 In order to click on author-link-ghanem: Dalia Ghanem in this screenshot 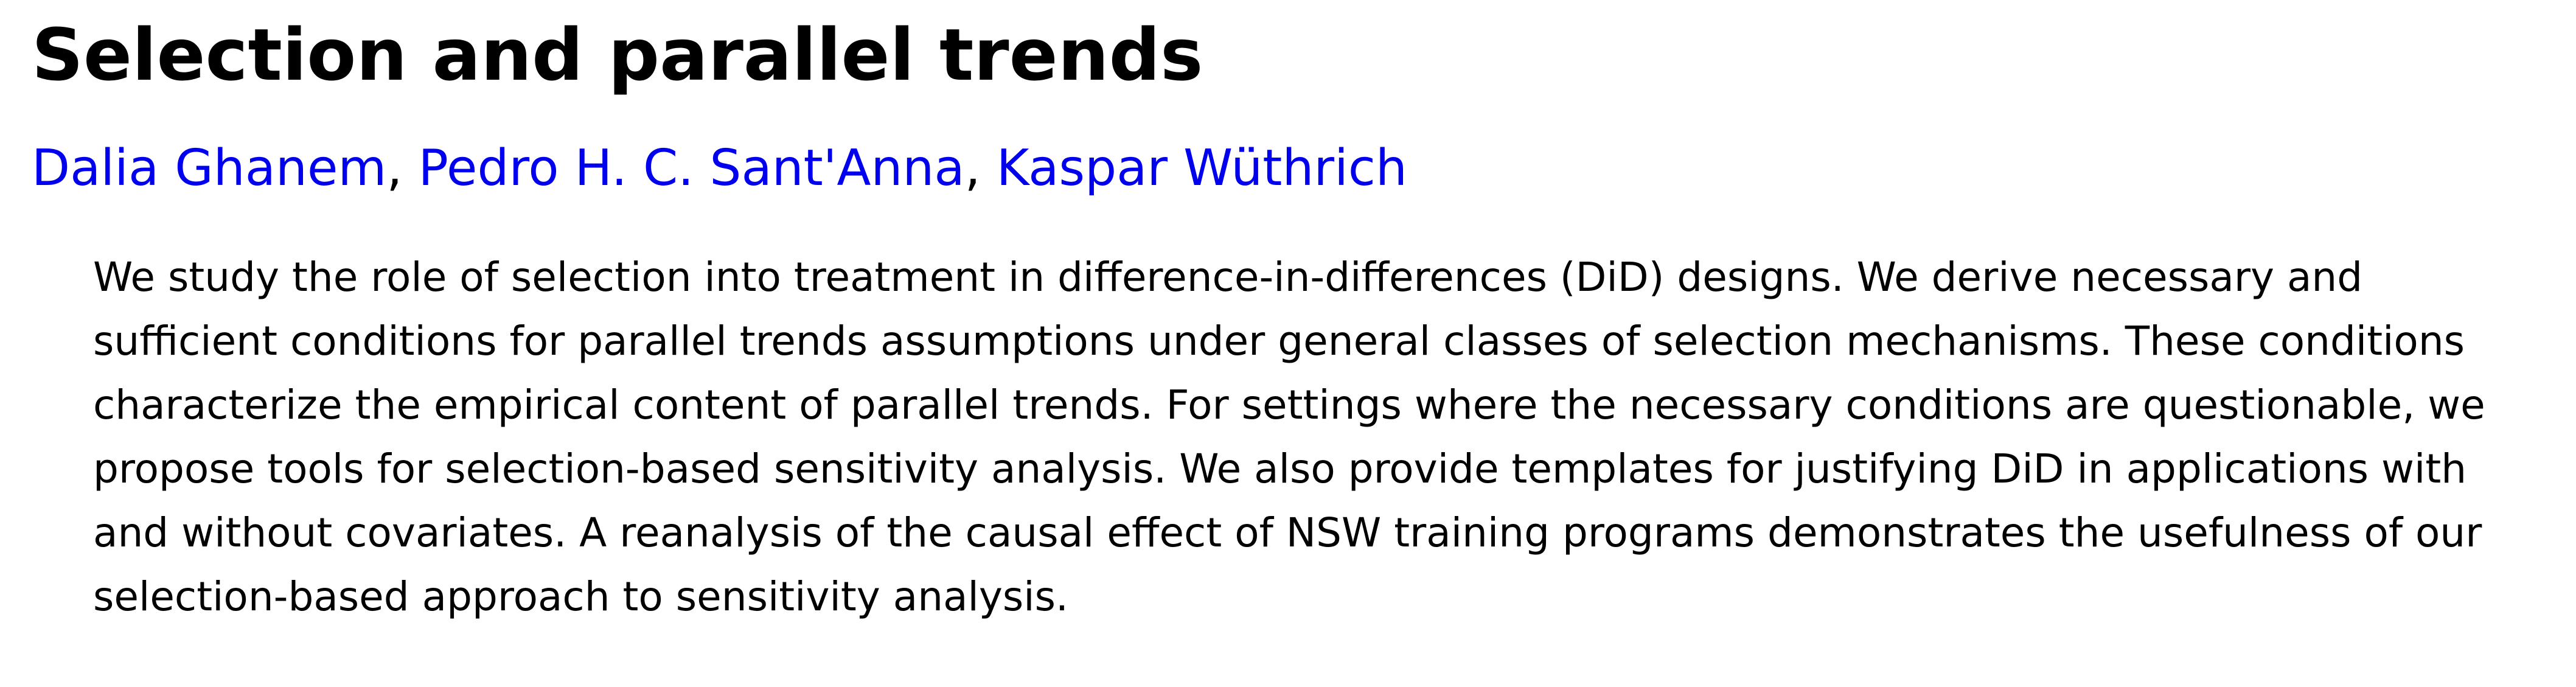, I will do `click(209, 168)`.